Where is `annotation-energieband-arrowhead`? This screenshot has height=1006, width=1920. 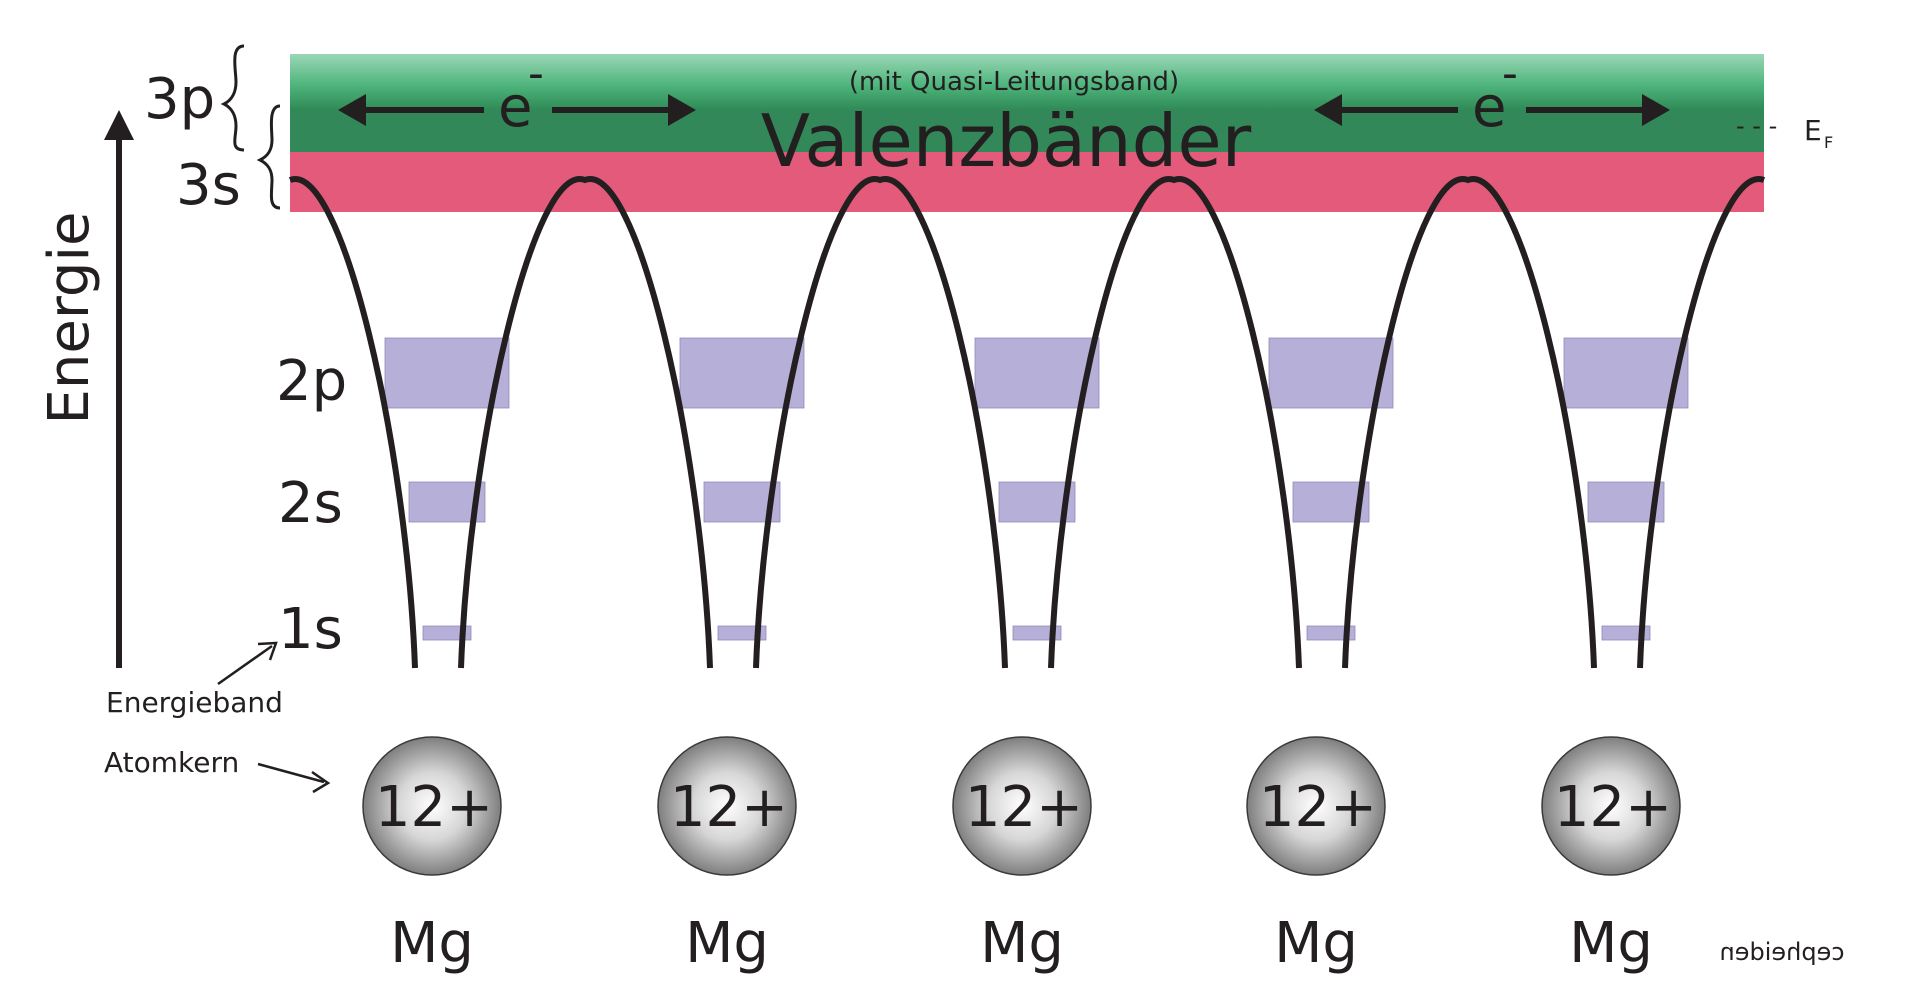 annotation-energieband-arrowhead is located at coordinates (267, 651).